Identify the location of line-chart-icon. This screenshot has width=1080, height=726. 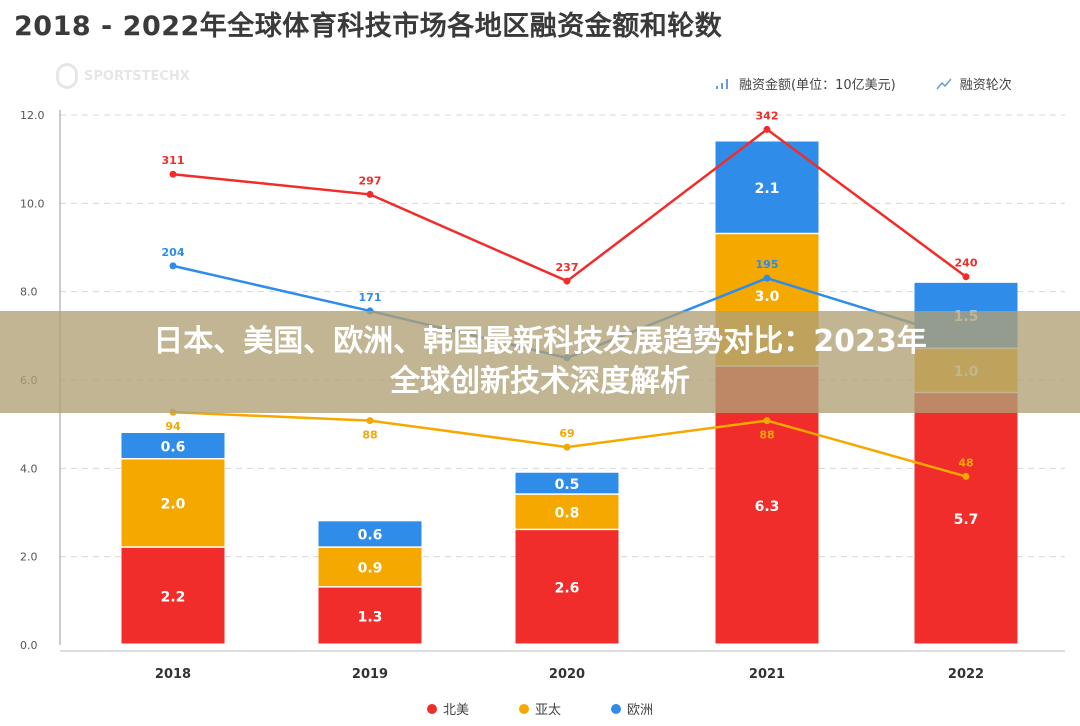
(944, 83).